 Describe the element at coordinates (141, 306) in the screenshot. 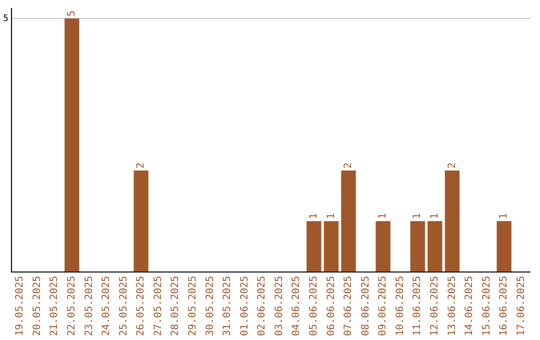

I see `x-tick-label: 26.05.2025` at that location.